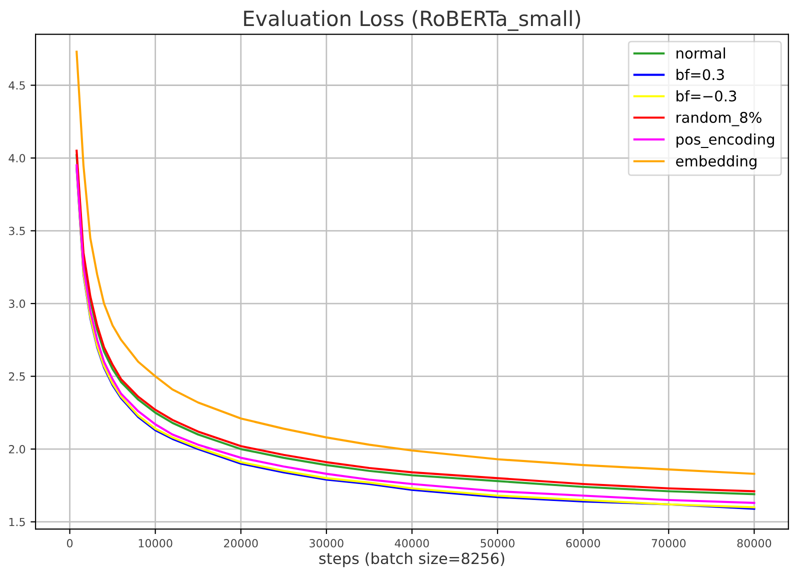  What do you see at coordinates (700, 53) in the screenshot?
I see `legend-label: normal` at bounding box center [700, 53].